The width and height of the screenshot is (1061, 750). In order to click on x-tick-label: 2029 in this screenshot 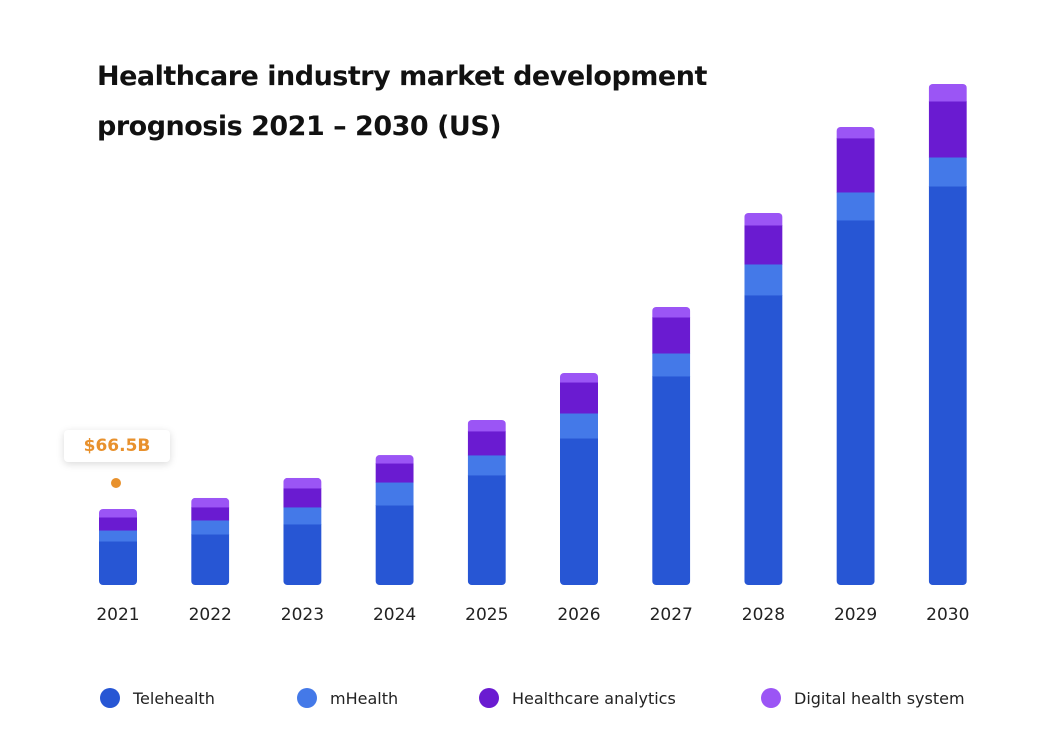, I will do `click(855, 615)`.